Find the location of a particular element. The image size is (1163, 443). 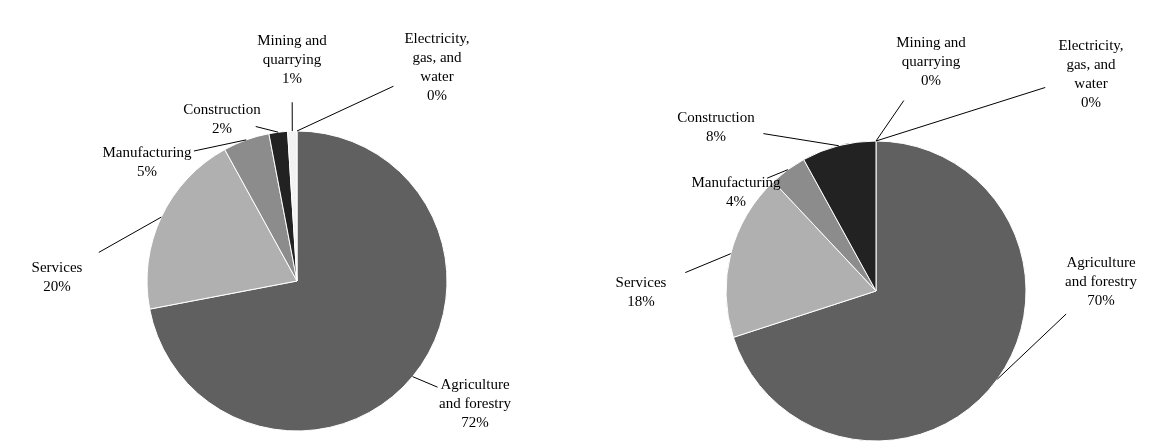

slice-label: Mining and quarrying is located at coordinates (292, 49).